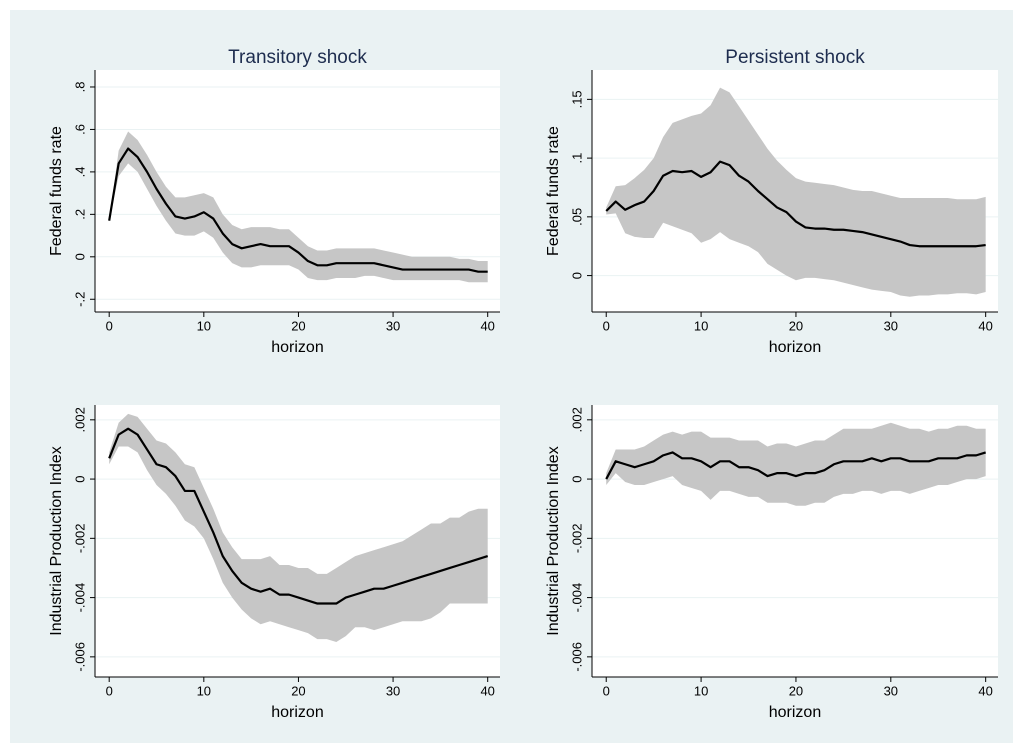  I want to click on y-tick-label: .8, so click(79, 87).